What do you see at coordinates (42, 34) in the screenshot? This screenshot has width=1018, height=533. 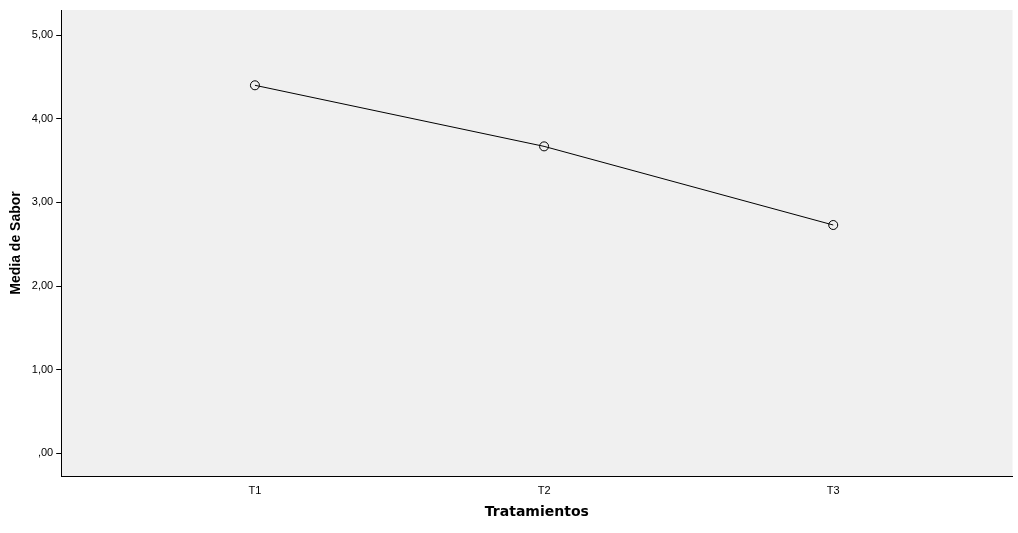 I see `y-tick-label: 5,00` at bounding box center [42, 34].